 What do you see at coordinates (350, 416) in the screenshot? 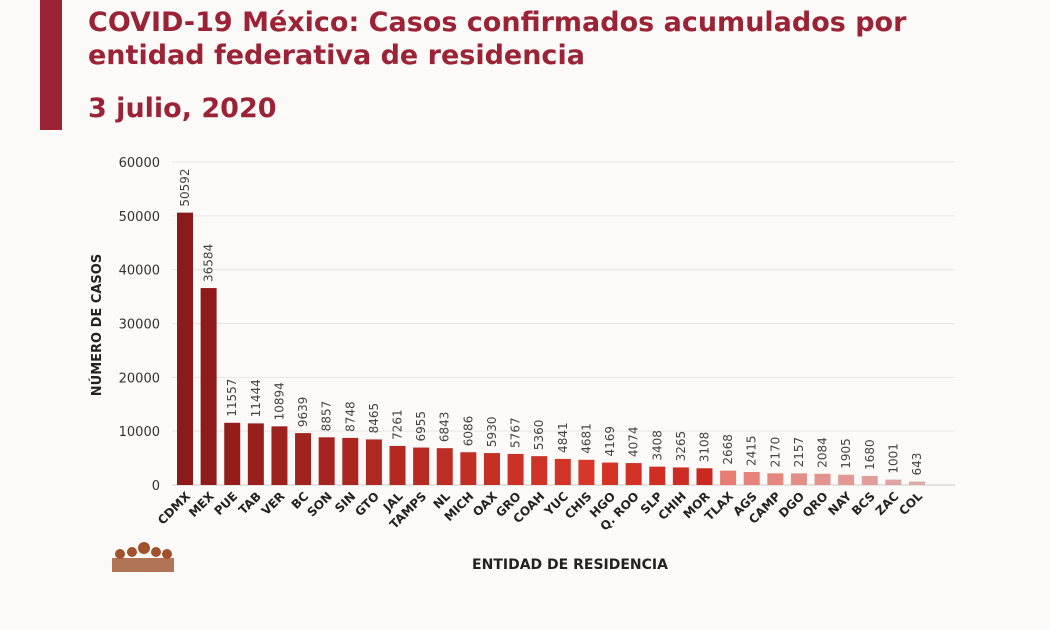
I see `data-label: 8748` at bounding box center [350, 416].